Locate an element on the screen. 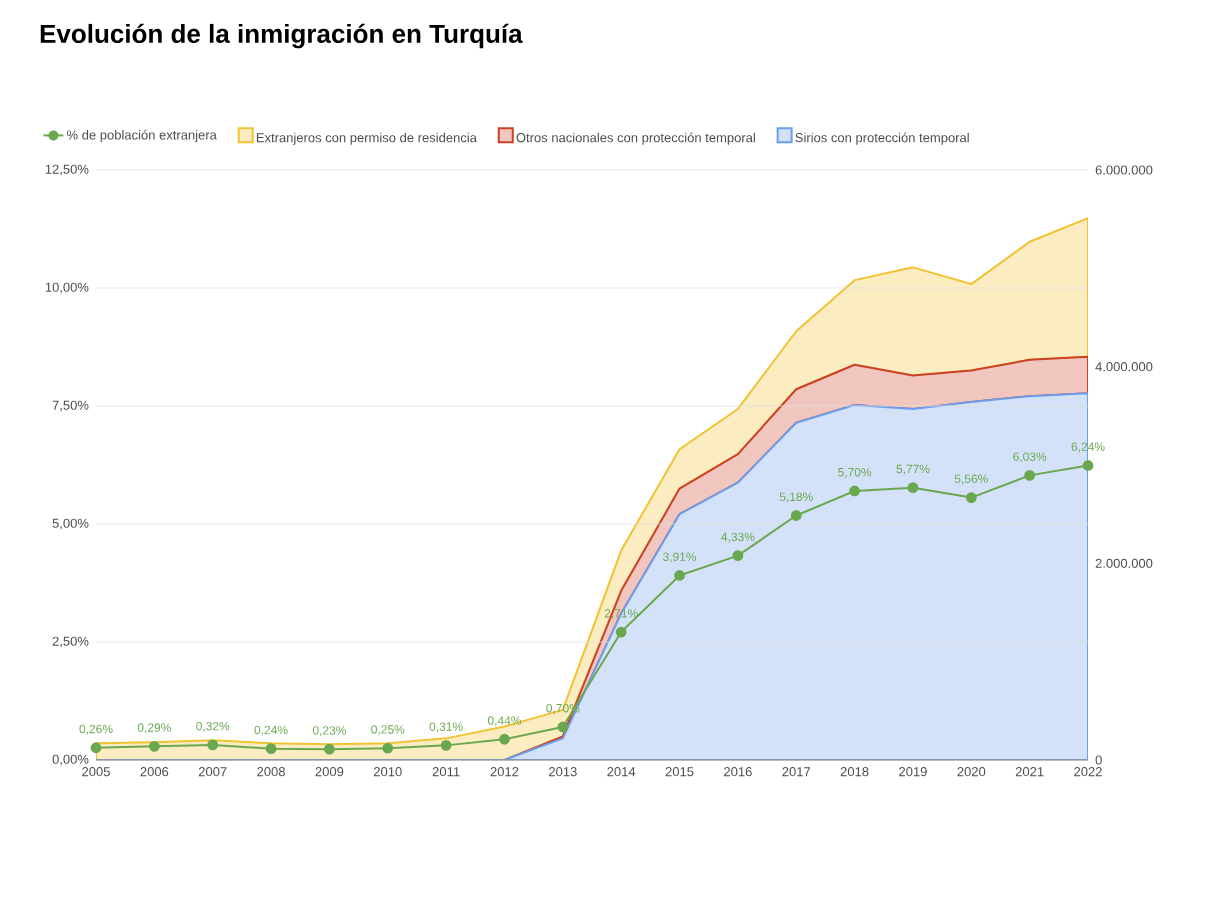 The image size is (1214, 910). chart-title: Evolución de la inmigración en Turquía is located at coordinates (281, 36).